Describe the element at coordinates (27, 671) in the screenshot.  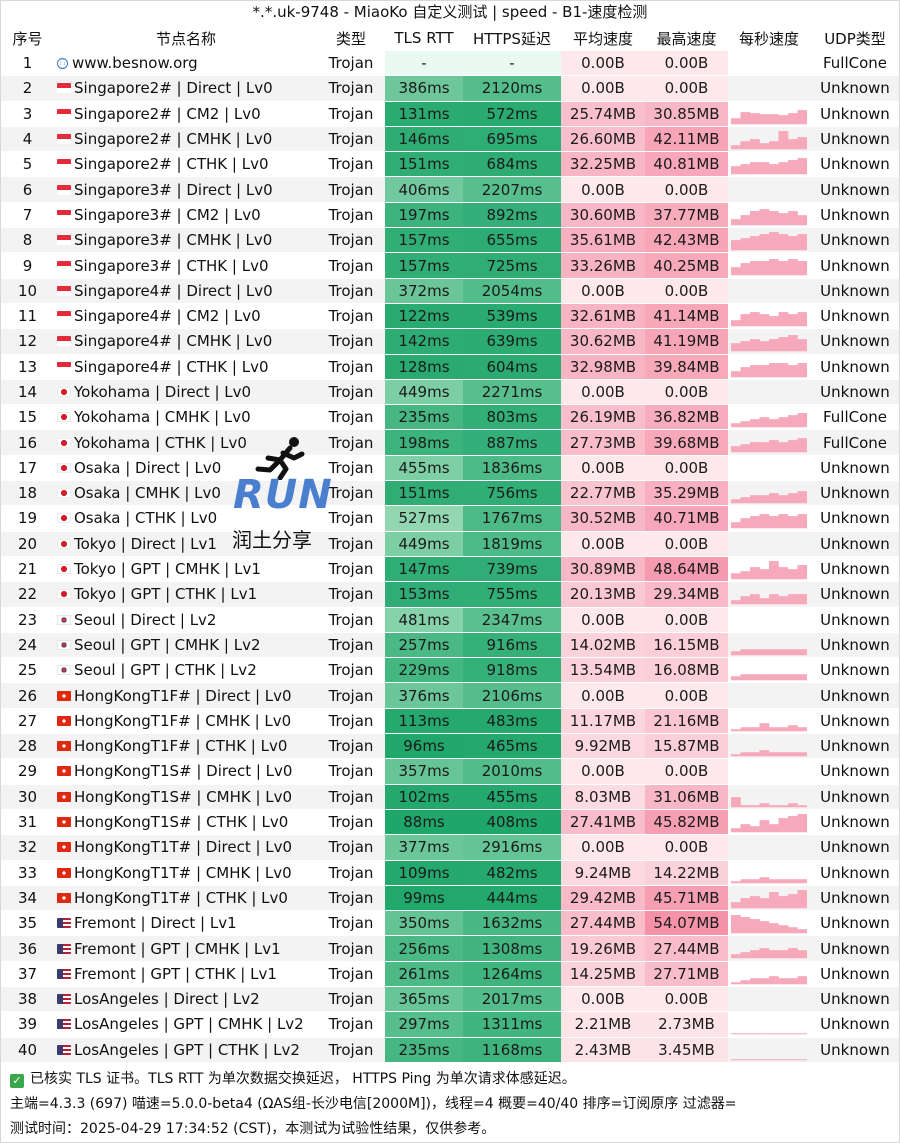
I see `row-index: 25` at that location.